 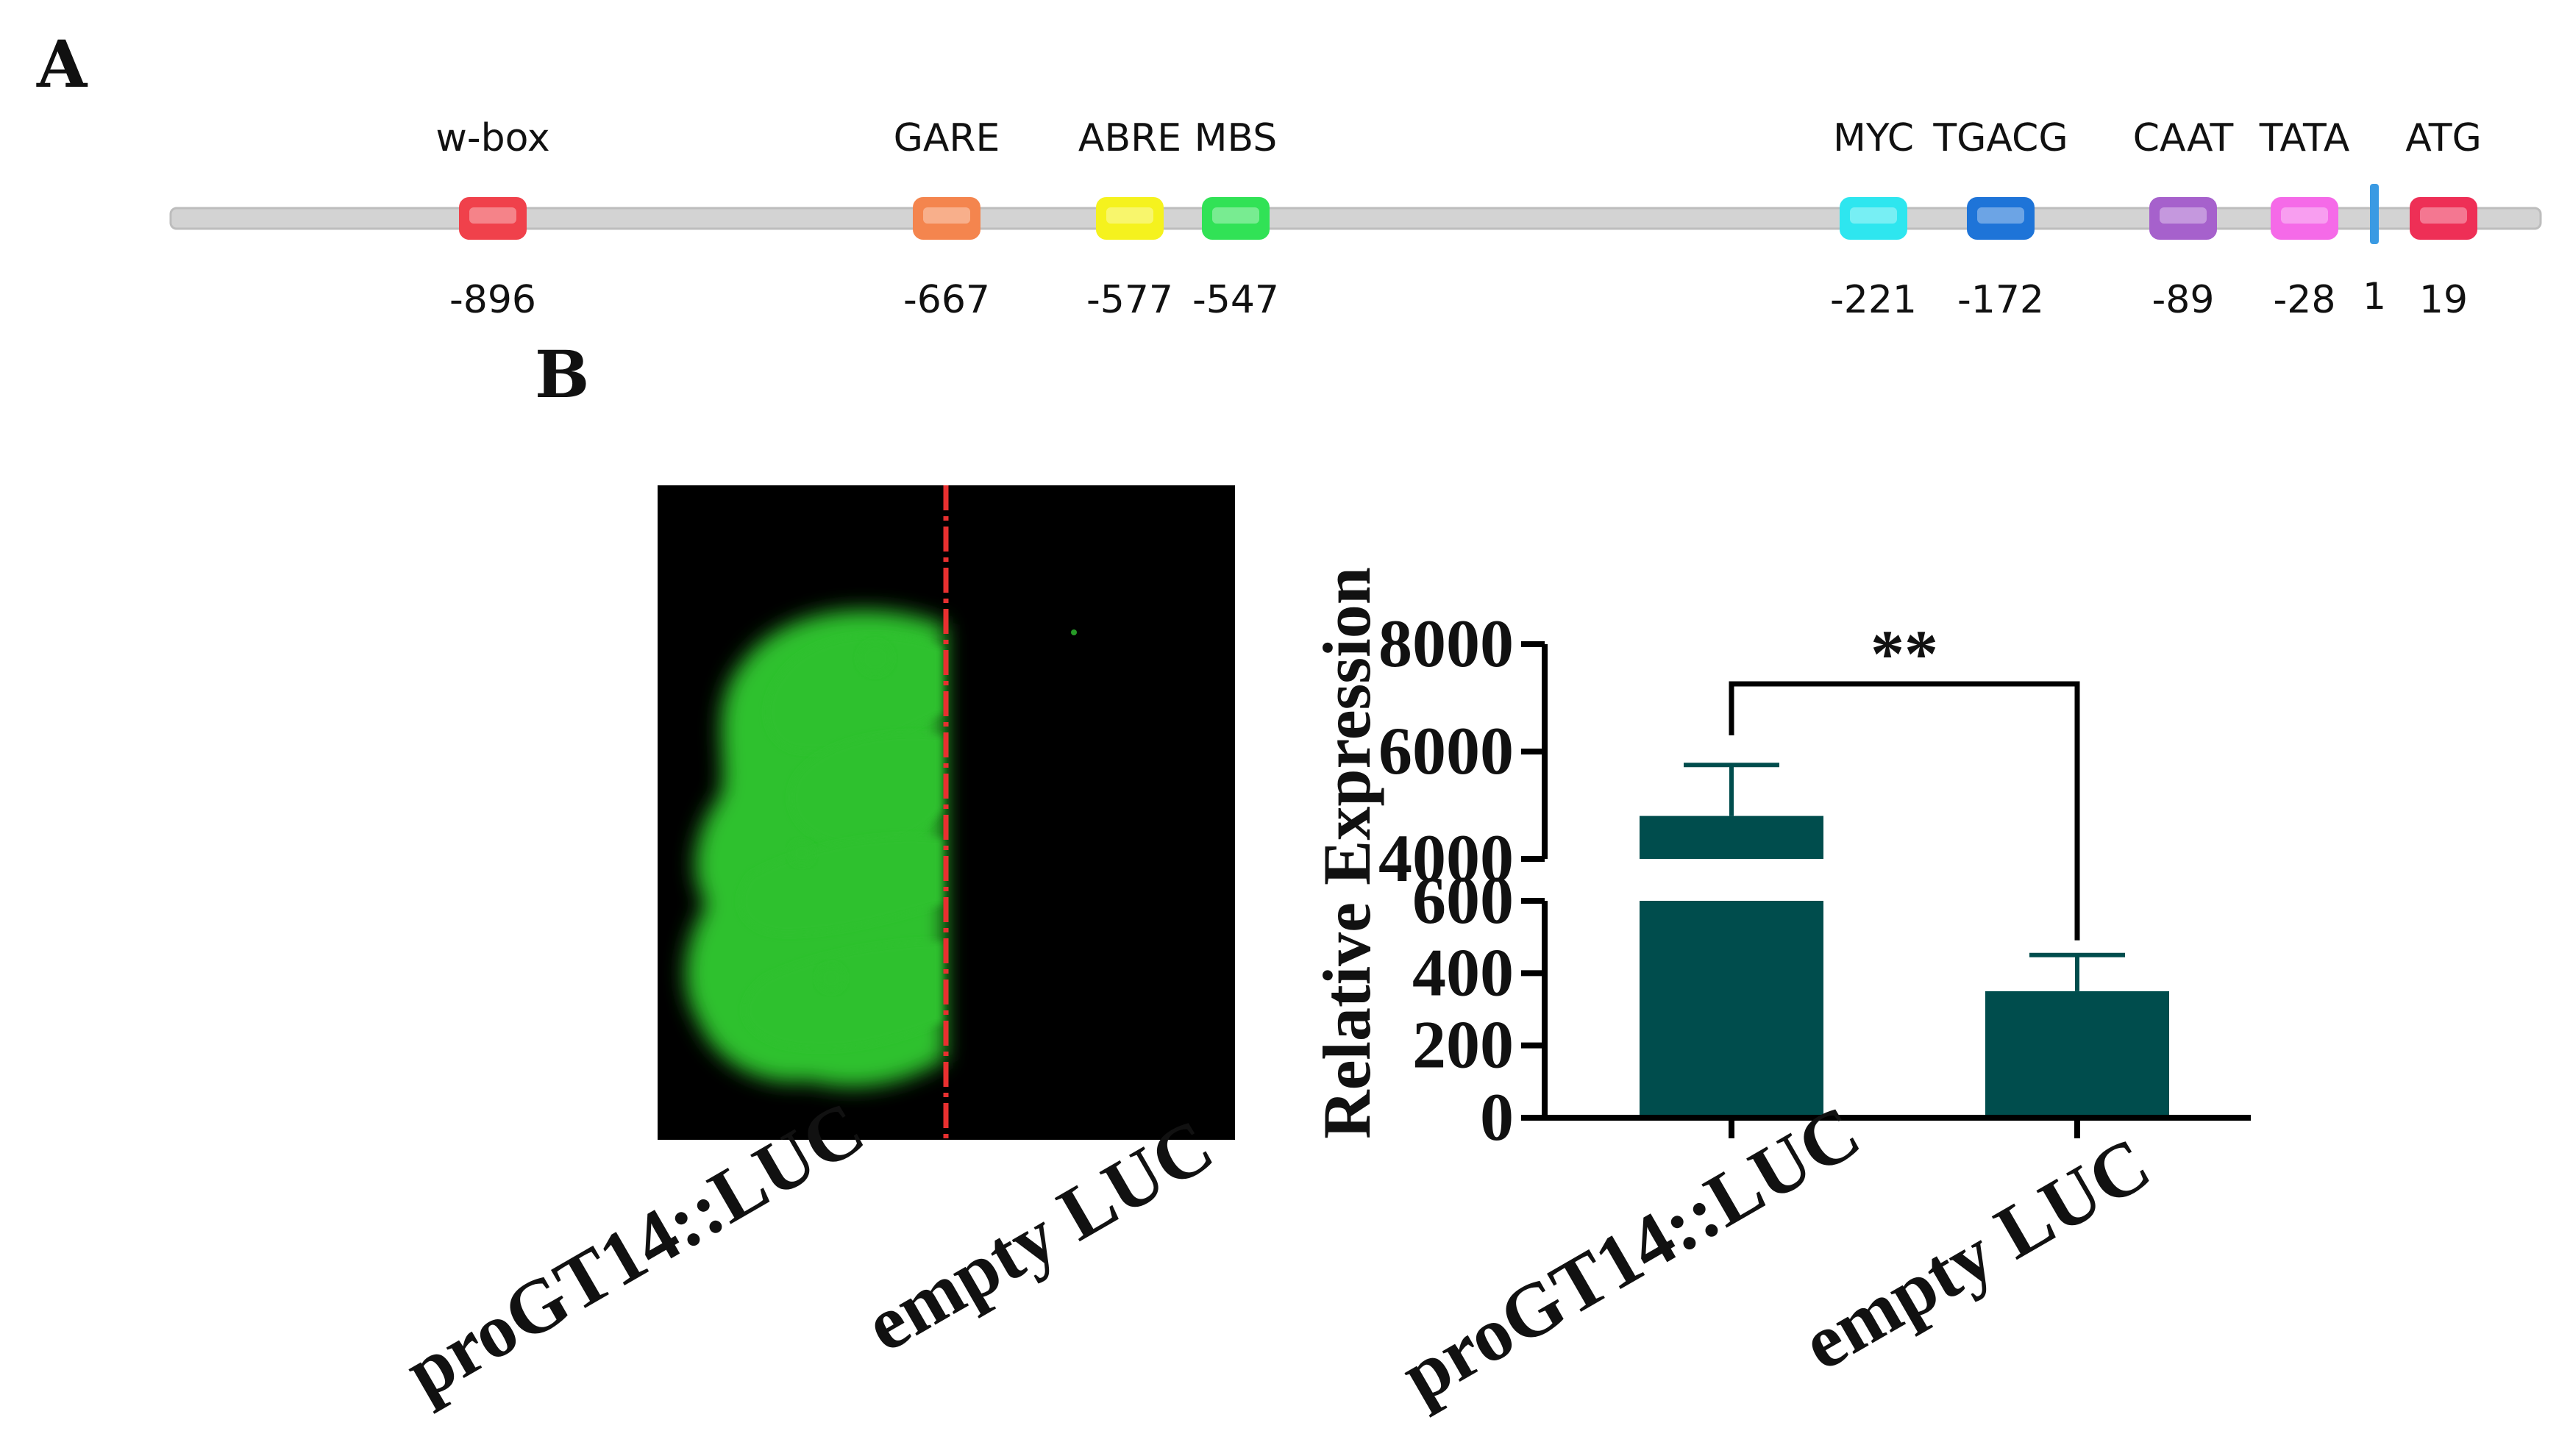 What do you see at coordinates (2183, 300) in the screenshot?
I see `site-position: -89` at bounding box center [2183, 300].